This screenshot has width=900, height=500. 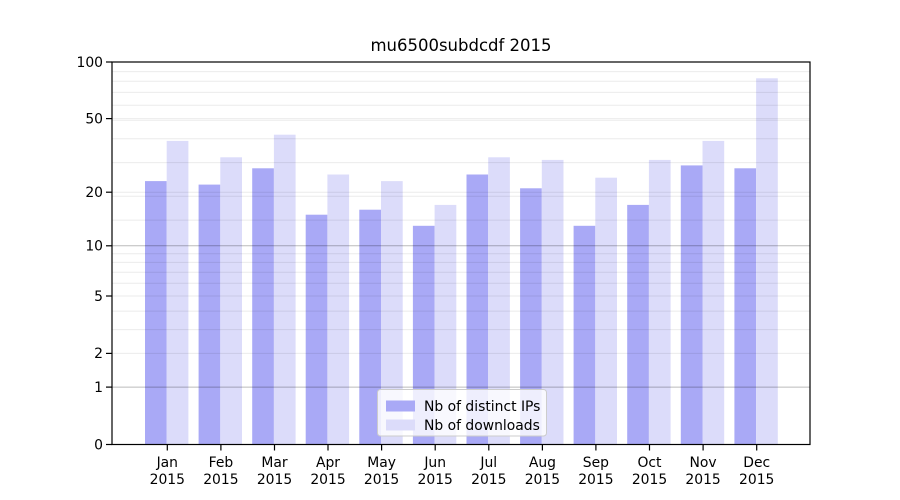 What do you see at coordinates (596, 463) in the screenshot?
I see `x-tick-label-month: Sep` at bounding box center [596, 463].